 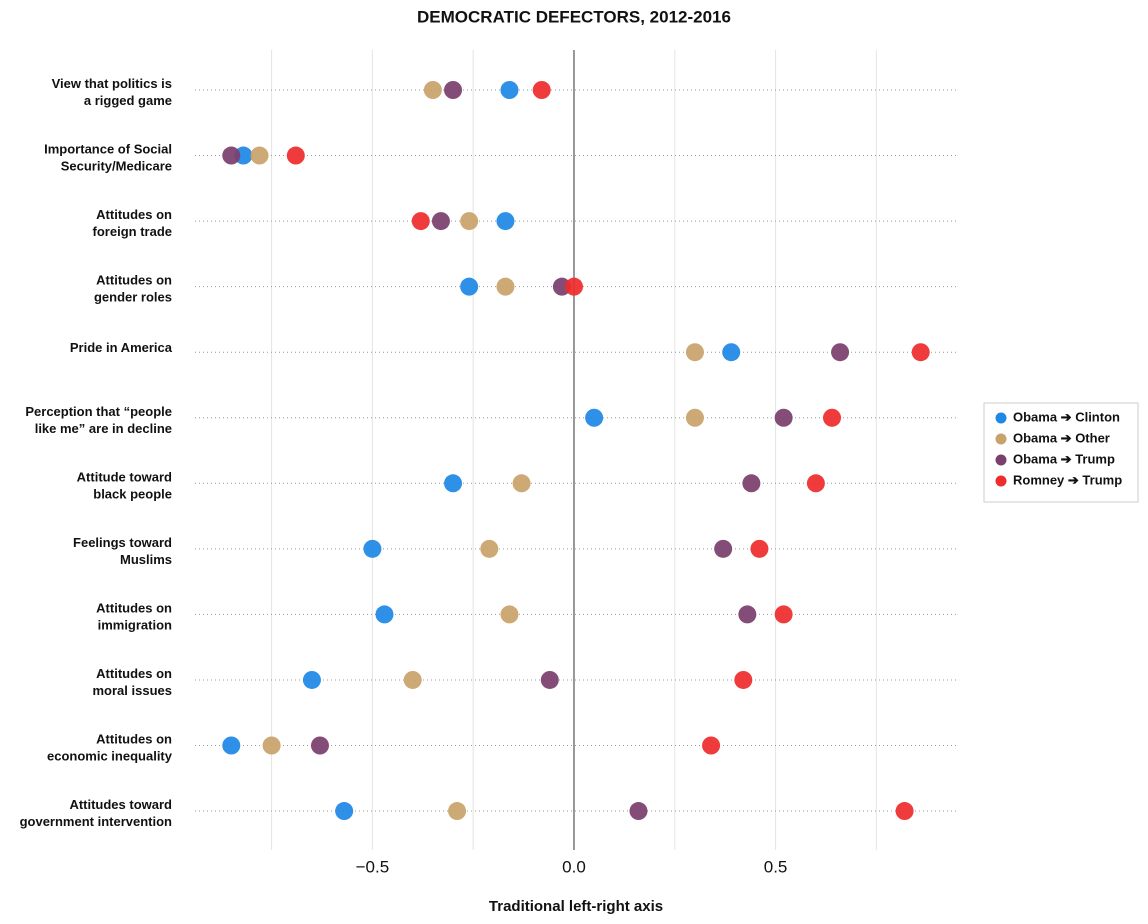 What do you see at coordinates (133, 297) in the screenshot?
I see `category-line: gender roles` at bounding box center [133, 297].